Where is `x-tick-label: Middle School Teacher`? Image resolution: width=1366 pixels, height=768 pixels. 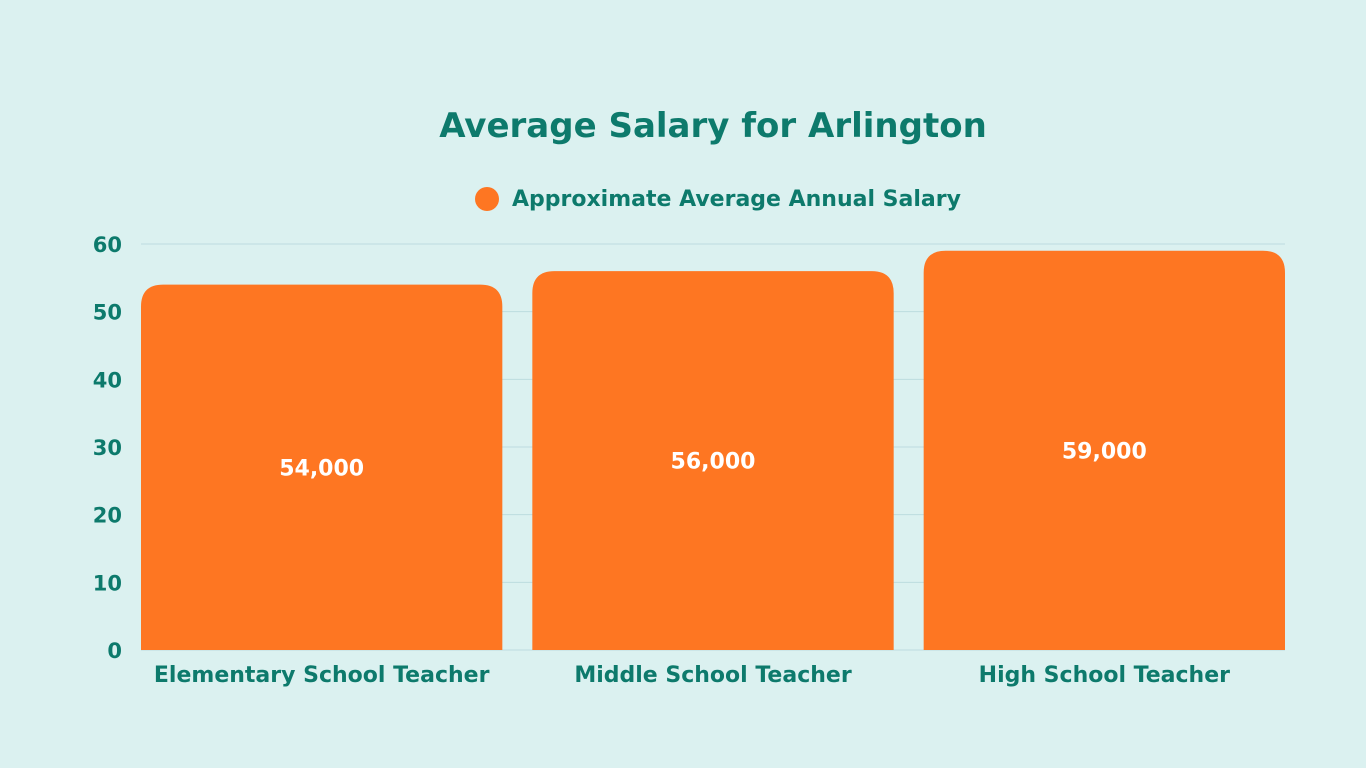
x-tick-label: Middle School Teacher is located at coordinates (713, 675).